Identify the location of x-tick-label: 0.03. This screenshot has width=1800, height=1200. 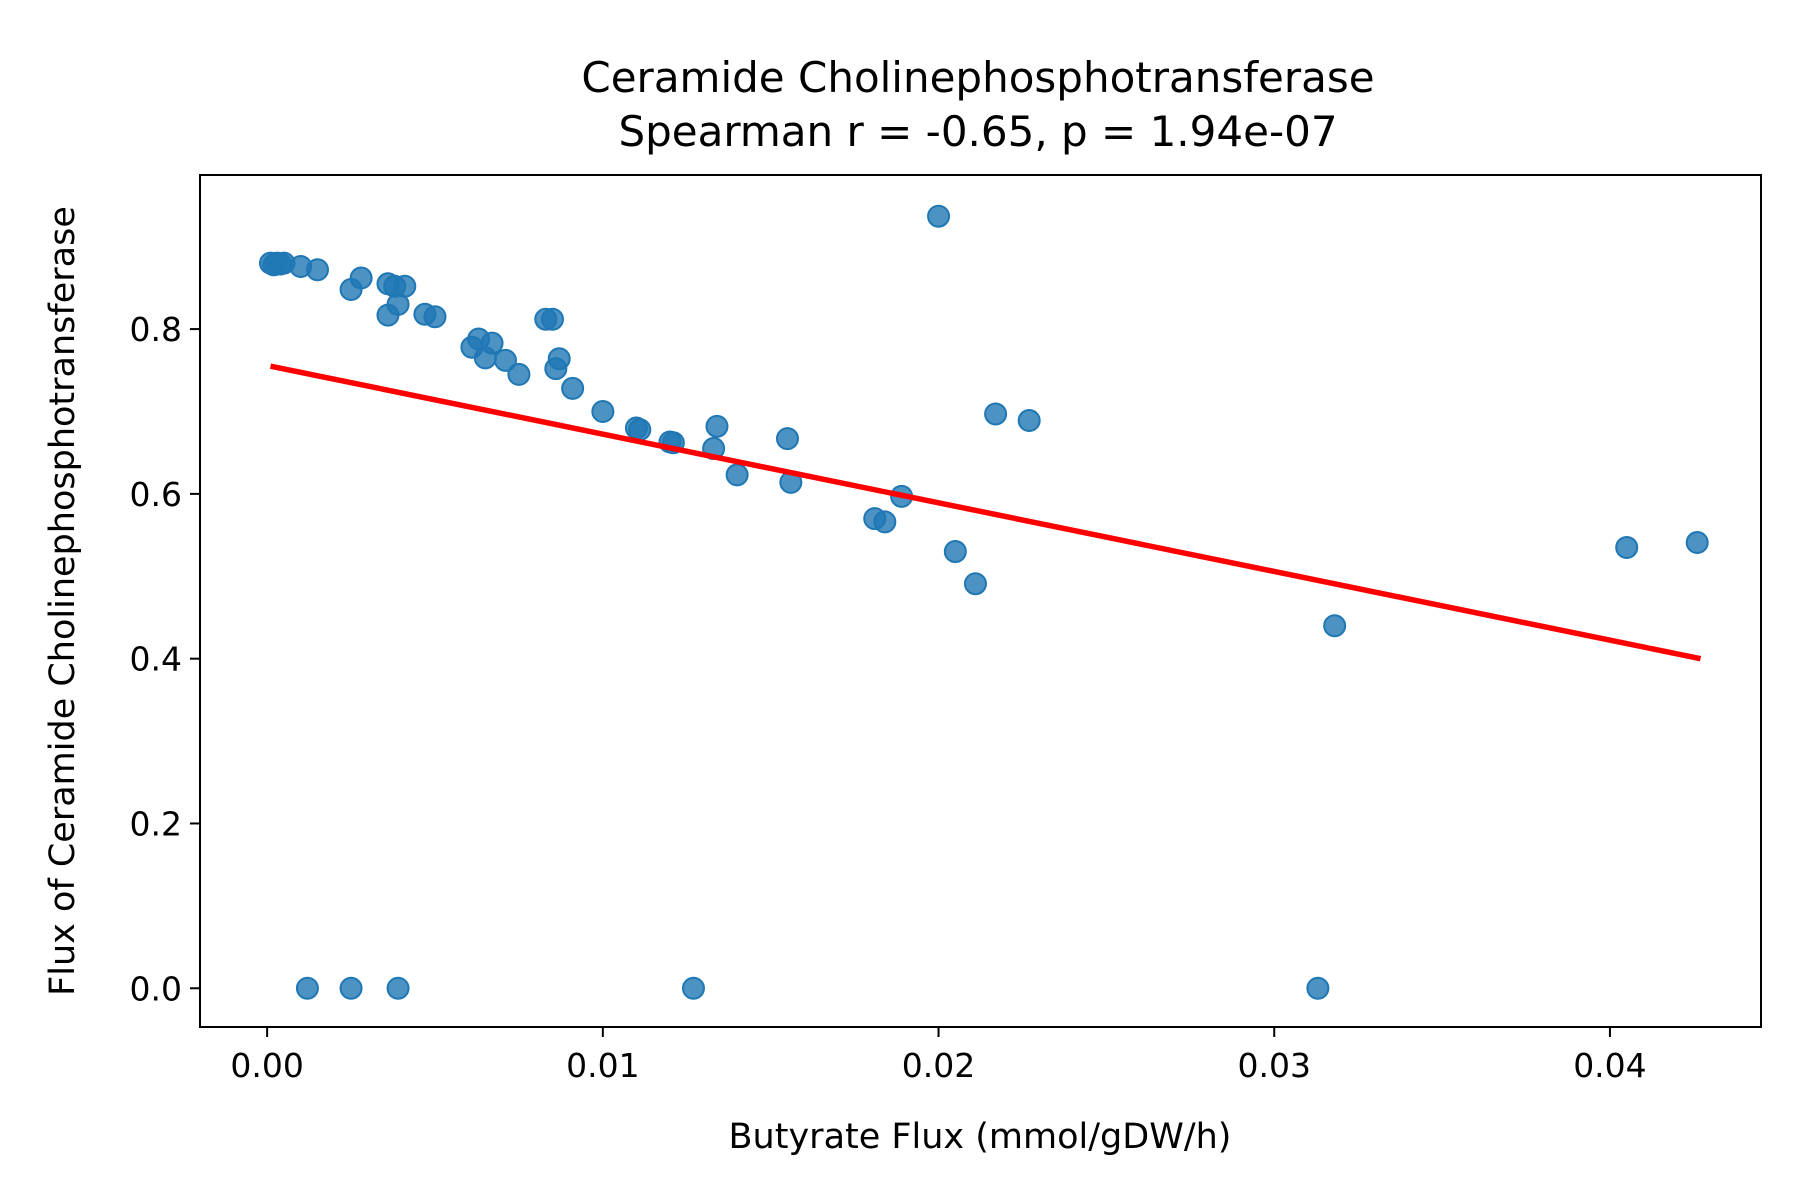
(1273, 1065).